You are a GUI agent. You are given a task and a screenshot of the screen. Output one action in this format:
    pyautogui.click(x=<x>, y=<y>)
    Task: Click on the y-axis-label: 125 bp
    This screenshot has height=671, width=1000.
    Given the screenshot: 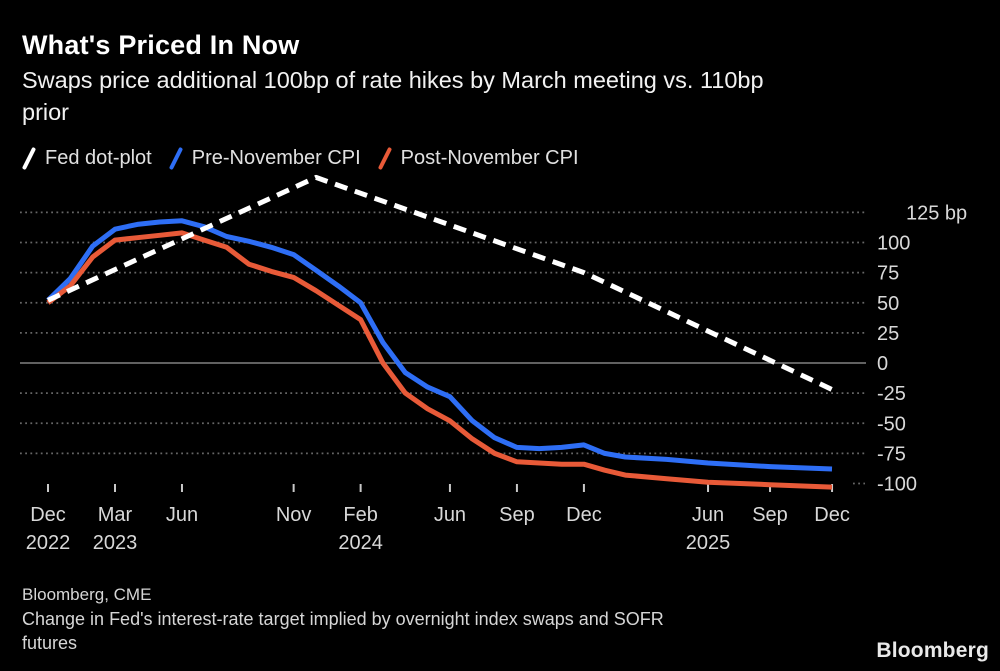 What is the action you would take?
    pyautogui.click(x=936, y=213)
    